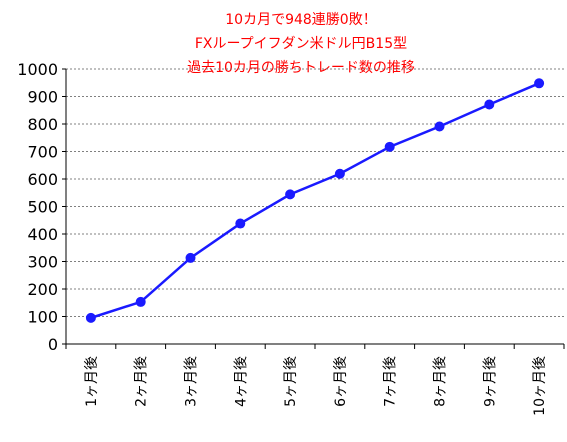 Image resolution: width=567 pixels, height=442 pixels. What do you see at coordinates (490, 381) in the screenshot?
I see `x-tick-label: 9ヶ月後` at bounding box center [490, 381].